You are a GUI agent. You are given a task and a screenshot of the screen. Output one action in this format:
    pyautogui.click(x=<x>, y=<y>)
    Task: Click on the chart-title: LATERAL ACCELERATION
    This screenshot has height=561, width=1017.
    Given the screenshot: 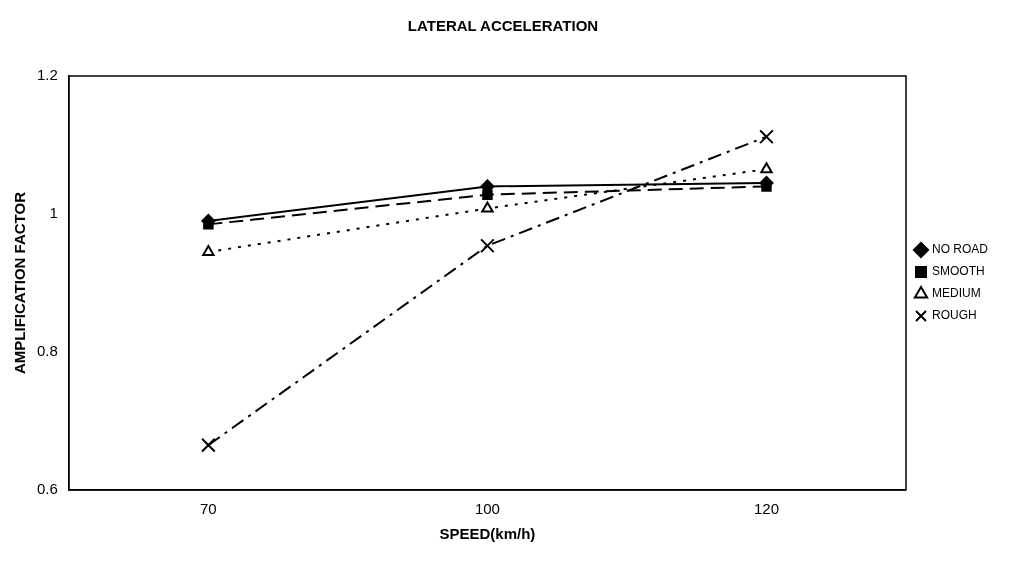 What is the action you would take?
    pyautogui.click(x=503, y=26)
    